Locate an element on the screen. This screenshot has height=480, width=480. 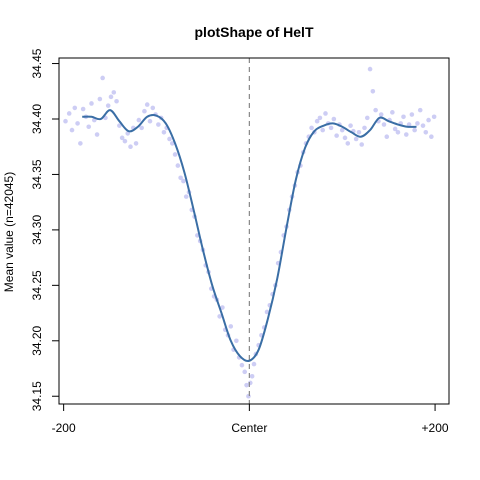
x-tick-label-0: -200 is located at coordinates (64, 428).